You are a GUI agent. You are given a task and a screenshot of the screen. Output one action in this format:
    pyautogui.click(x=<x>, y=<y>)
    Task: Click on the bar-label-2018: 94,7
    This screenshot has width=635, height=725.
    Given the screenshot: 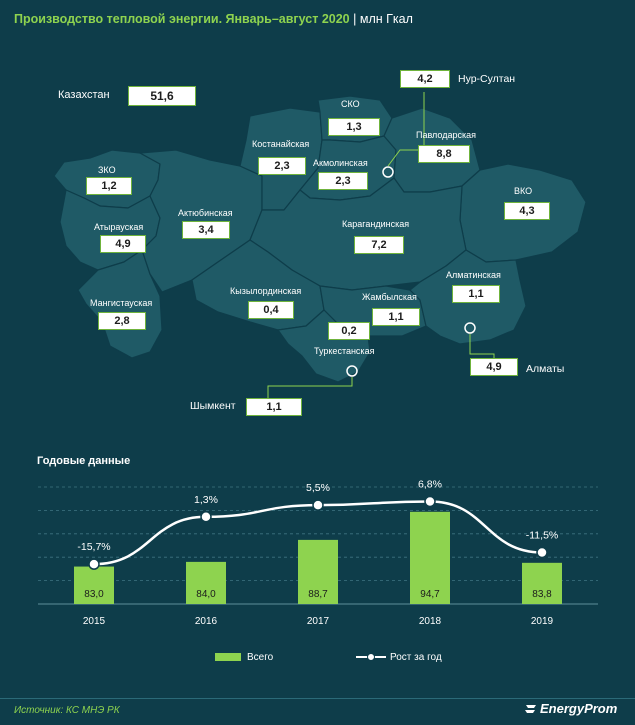 What is the action you would take?
    pyautogui.click(x=430, y=594)
    